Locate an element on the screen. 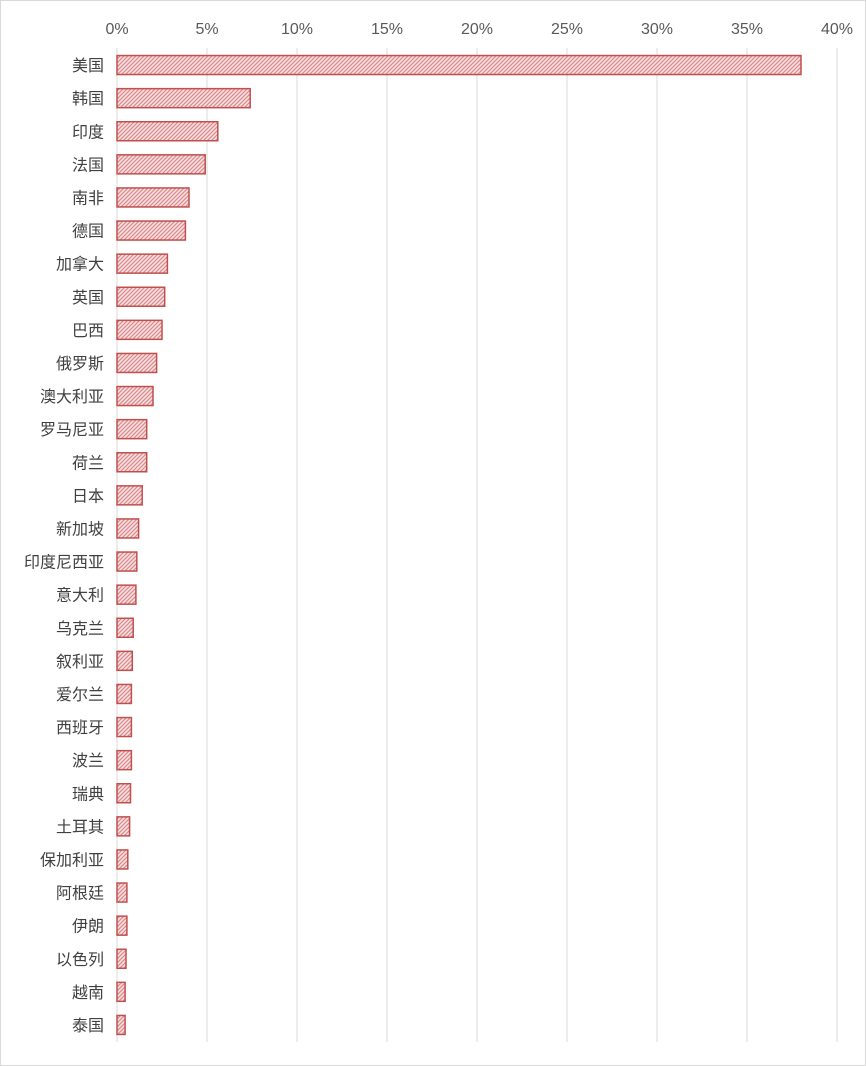 The height and width of the screenshot is (1066, 866). x-tick-label: 30% is located at coordinates (657, 29).